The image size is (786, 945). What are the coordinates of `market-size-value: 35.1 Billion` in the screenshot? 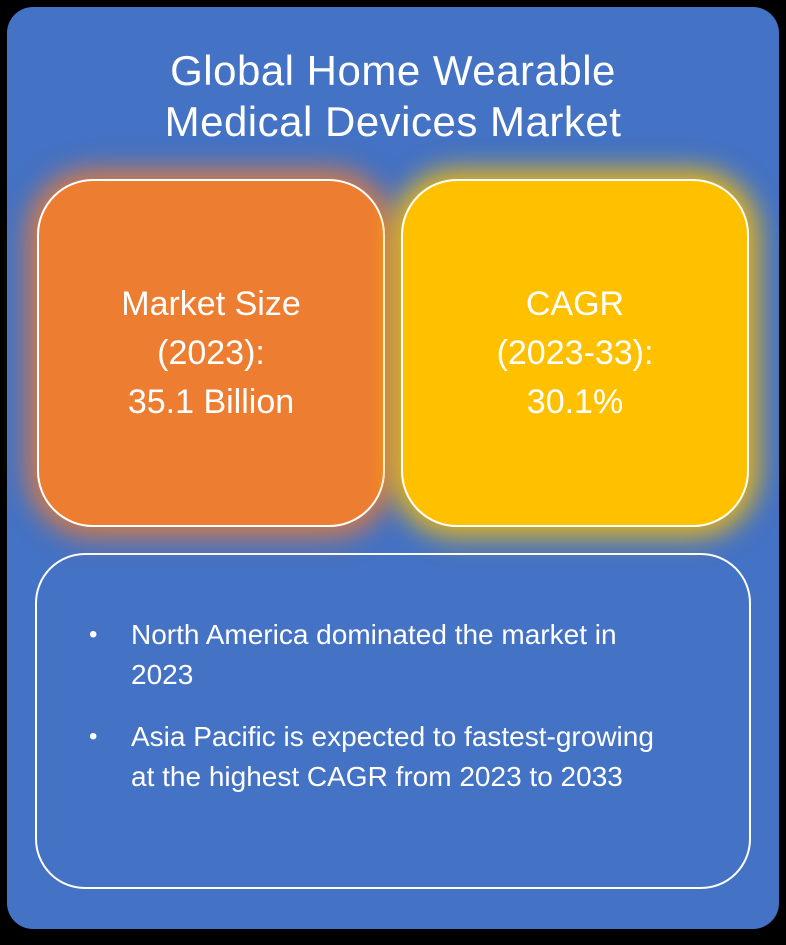 It's located at (211, 402).